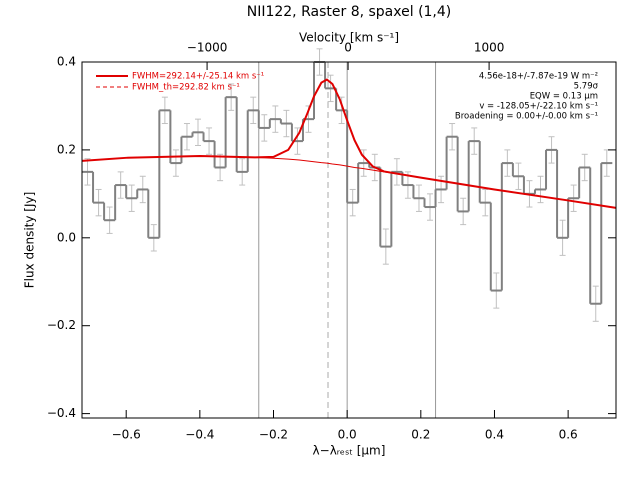 This screenshot has width=640, height=480. What do you see at coordinates (273, 435) in the screenshot?
I see `x-tick-label: −0.2` at bounding box center [273, 435].